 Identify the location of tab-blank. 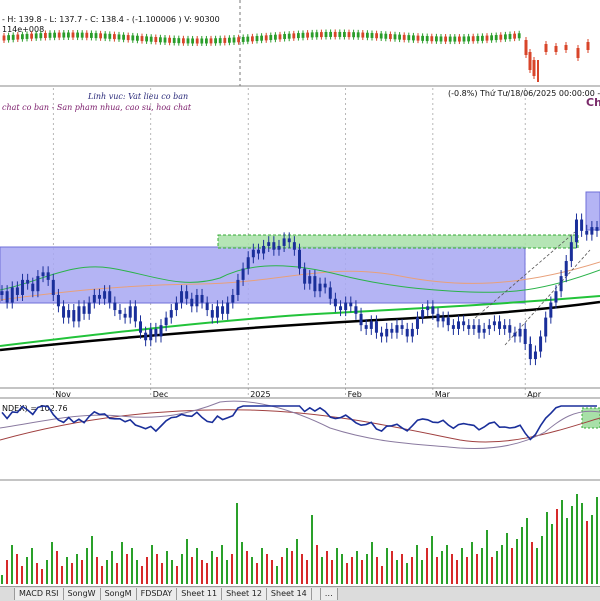
(316, 594).